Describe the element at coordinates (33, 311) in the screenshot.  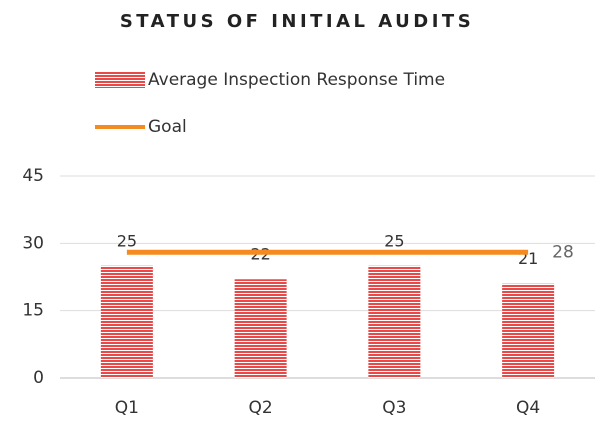
I see `y-tick-label: 15` at that location.